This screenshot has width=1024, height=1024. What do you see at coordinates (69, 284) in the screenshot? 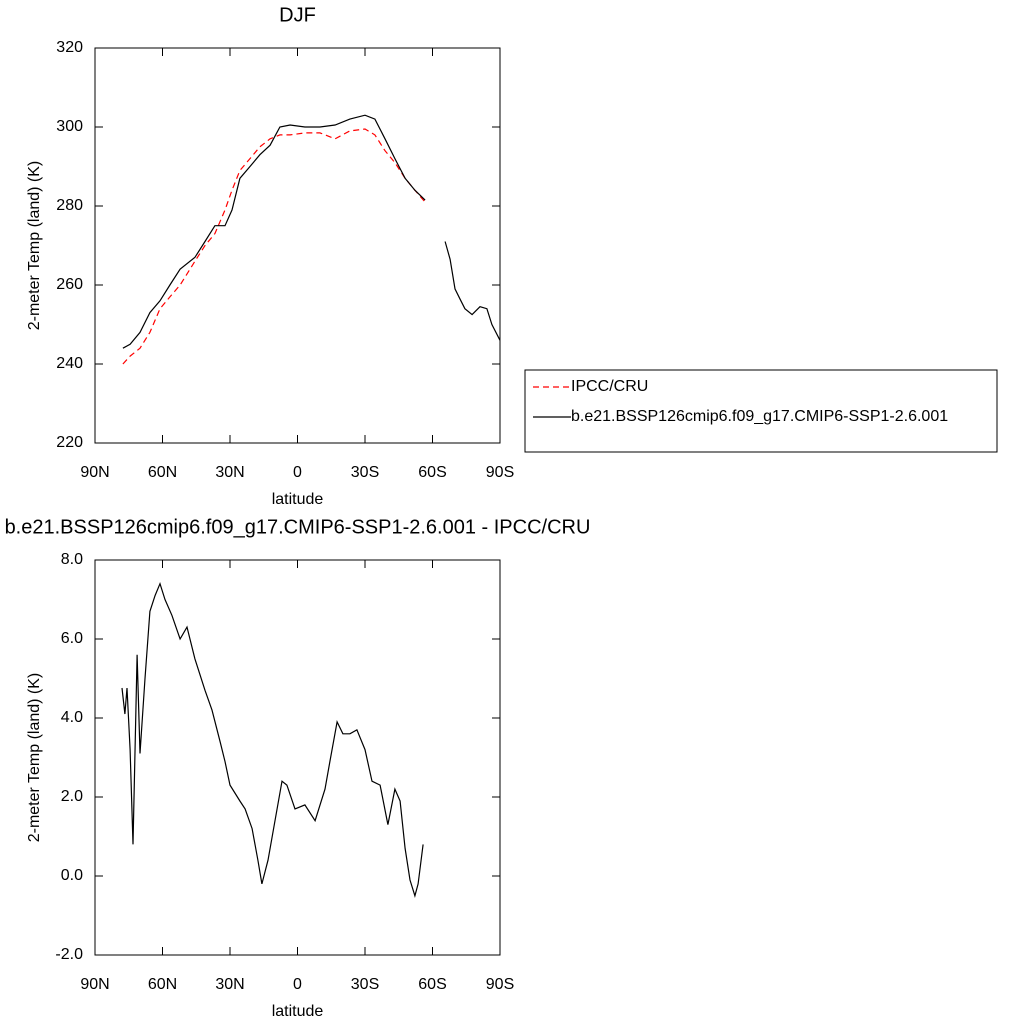
I see `y-tick-label: 260` at bounding box center [69, 284].